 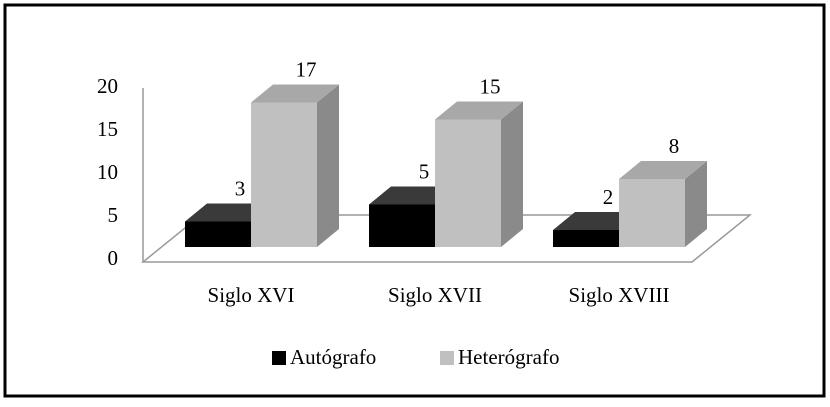 I want to click on data-label: 15, so click(x=490, y=86).